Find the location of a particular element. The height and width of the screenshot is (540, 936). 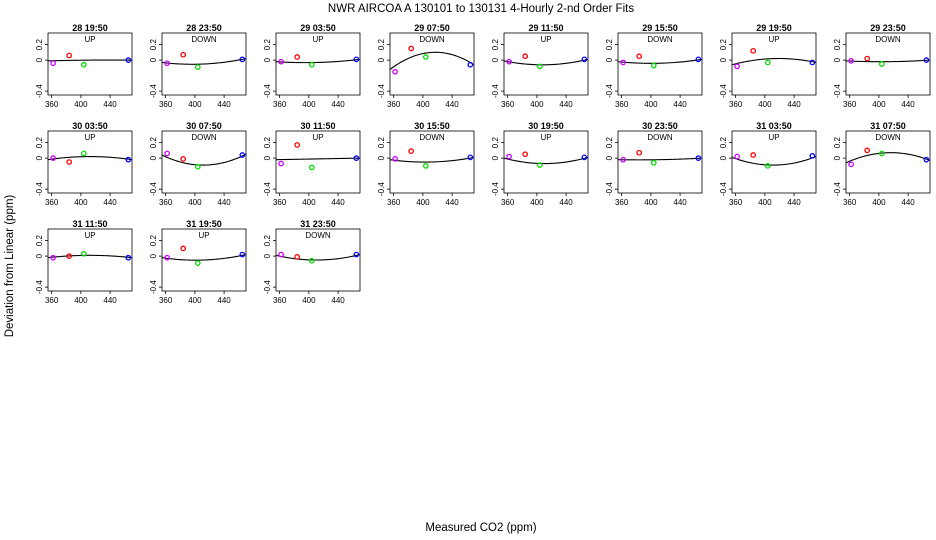

panel-title: 31 19:50 is located at coordinates (204, 224).